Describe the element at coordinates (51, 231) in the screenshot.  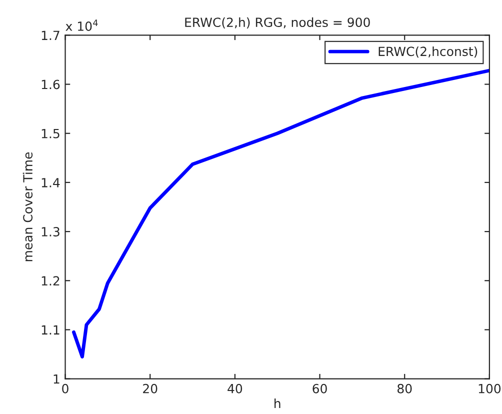
I see `y-tick-label: 1.3` at that location.